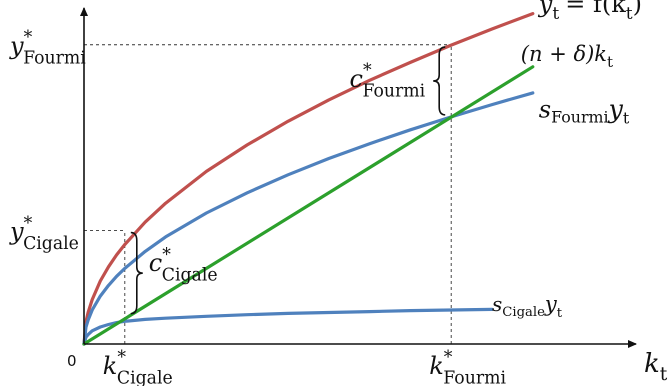 The image size is (671, 386). What do you see at coordinates (388, 81) in the screenshot?
I see `label-consumption-fourmi: c* Fourmi` at bounding box center [388, 81].